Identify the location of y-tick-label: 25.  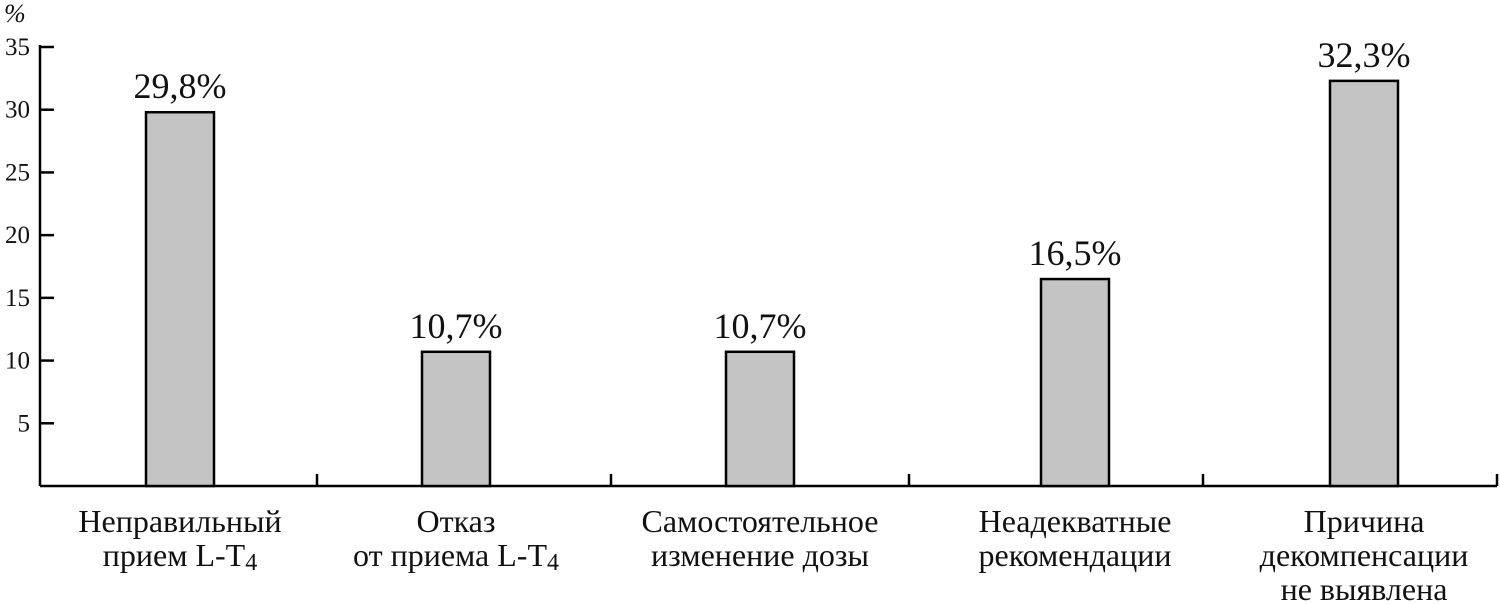
(17, 172).